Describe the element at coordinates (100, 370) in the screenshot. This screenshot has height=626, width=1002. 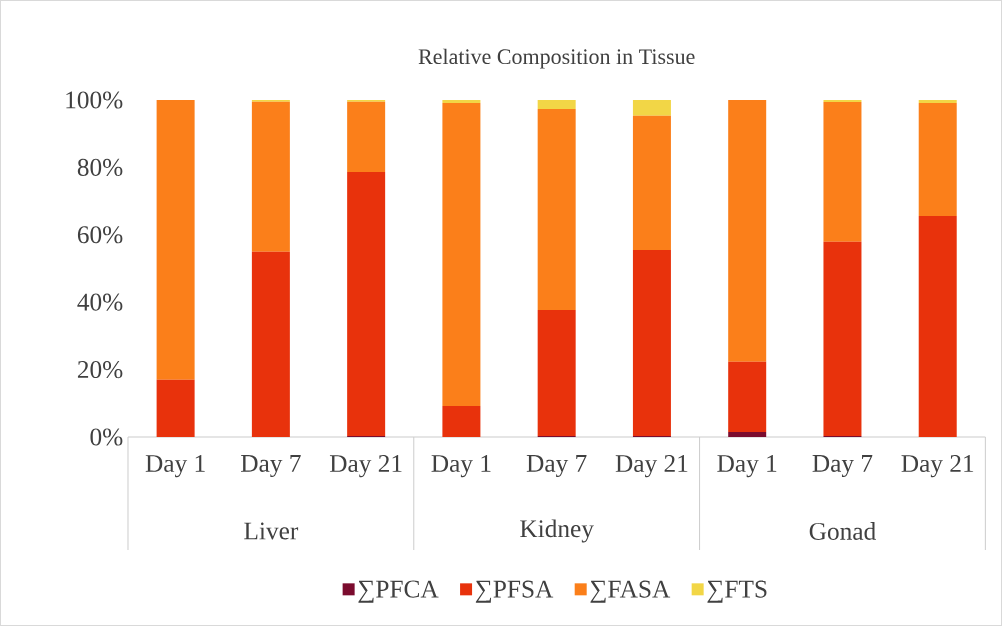
I see `y-tick-label: 20%` at that location.